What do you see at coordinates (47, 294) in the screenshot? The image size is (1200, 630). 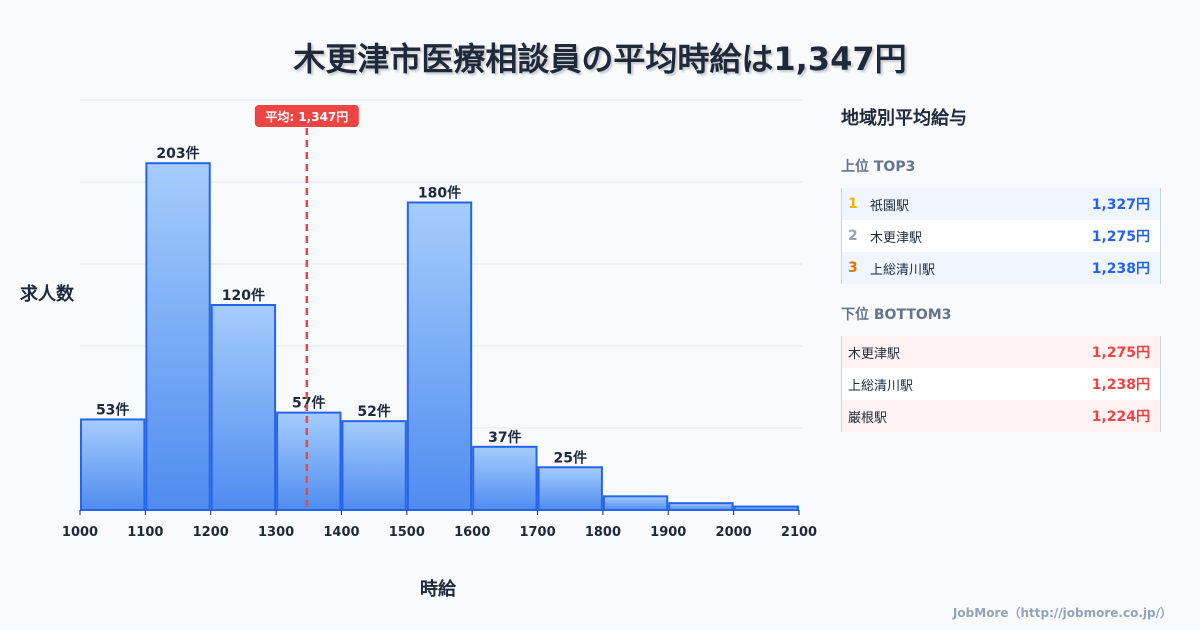 I see `y-axis-label: 求人数` at bounding box center [47, 294].